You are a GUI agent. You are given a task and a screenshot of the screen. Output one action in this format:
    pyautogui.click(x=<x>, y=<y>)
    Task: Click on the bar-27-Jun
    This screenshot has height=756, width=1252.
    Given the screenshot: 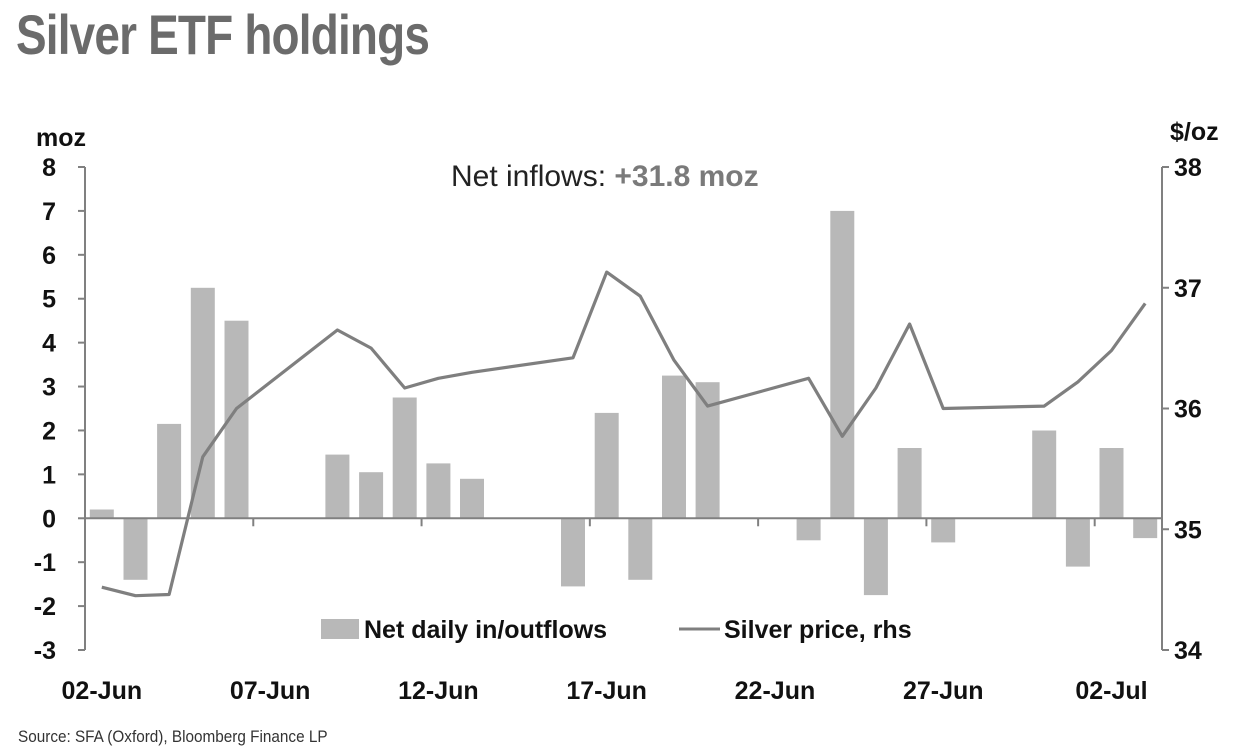 What is the action you would take?
    pyautogui.click(x=943, y=530)
    